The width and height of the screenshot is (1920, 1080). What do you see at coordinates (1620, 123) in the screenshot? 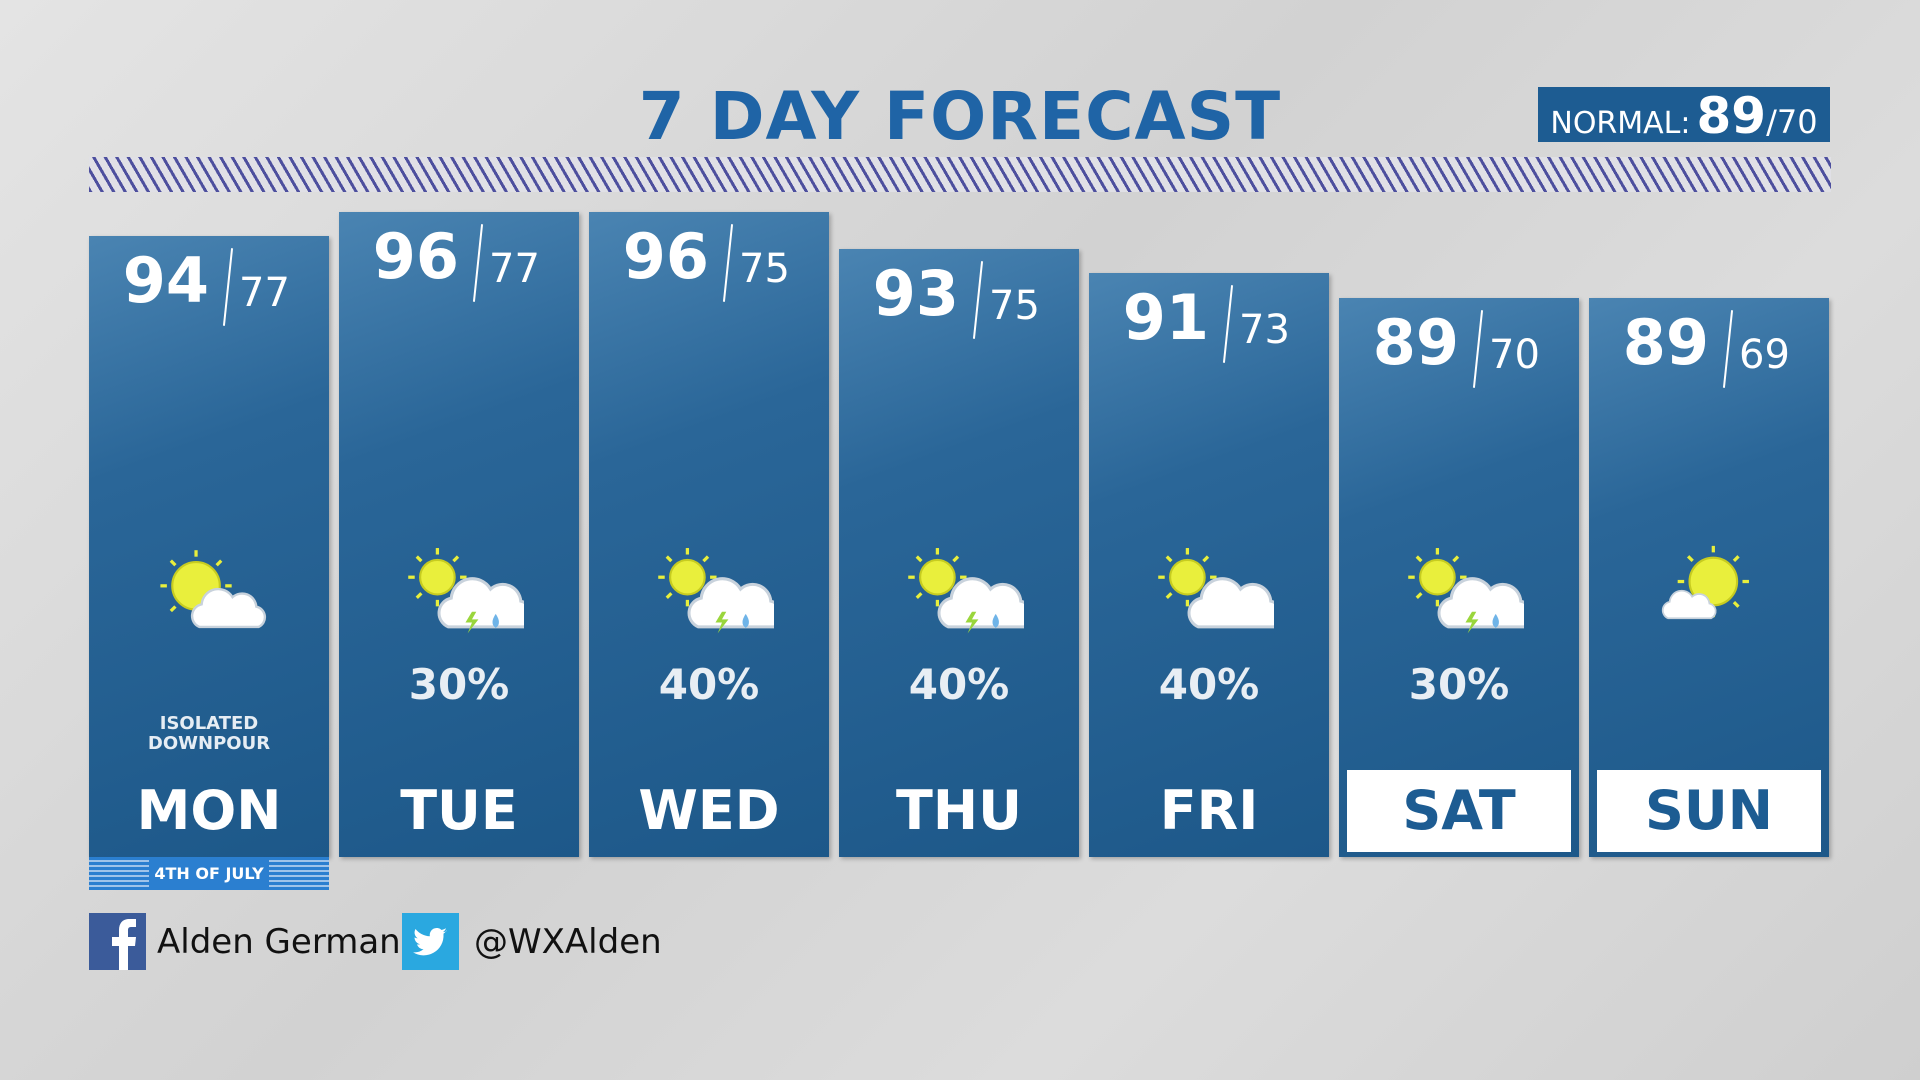
I see `normal-label: NORMAL:` at bounding box center [1620, 123].